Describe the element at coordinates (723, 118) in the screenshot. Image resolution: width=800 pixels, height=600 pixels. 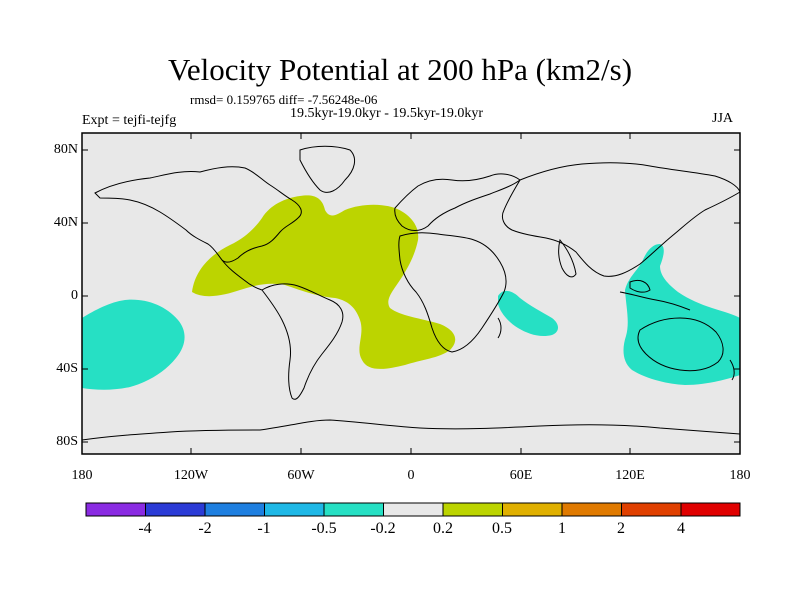
I see `season-label: JJA` at that location.